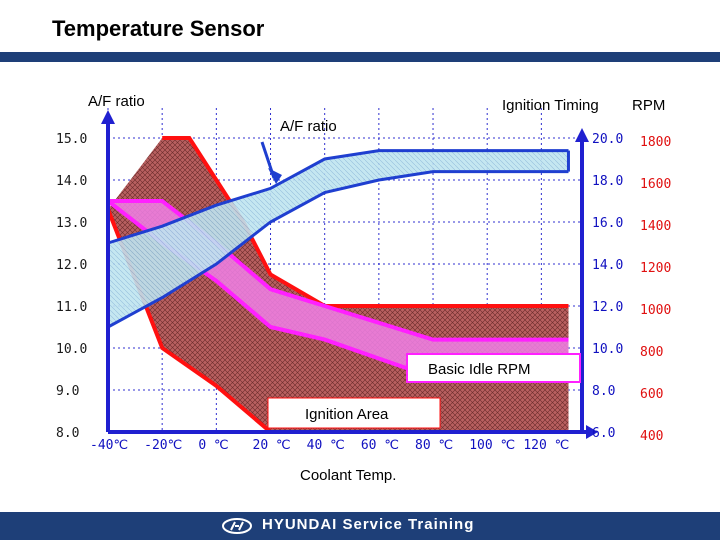 The width and height of the screenshot is (720, 540). I want to click on ignition-area-annotation: Ignition Area, so click(347, 414).